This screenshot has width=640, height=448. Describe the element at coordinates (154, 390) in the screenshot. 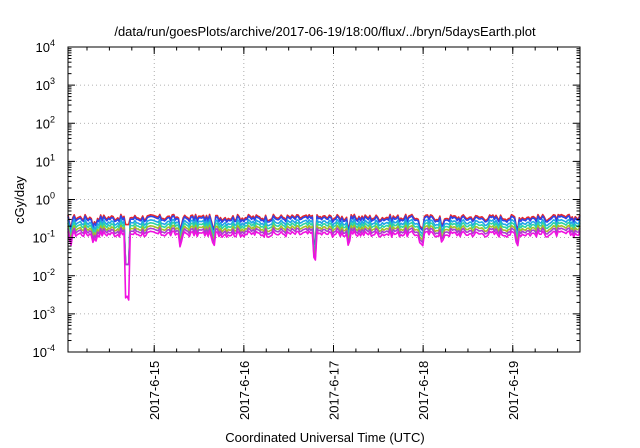

I see `x-tick-label: 2017-6-15` at that location.